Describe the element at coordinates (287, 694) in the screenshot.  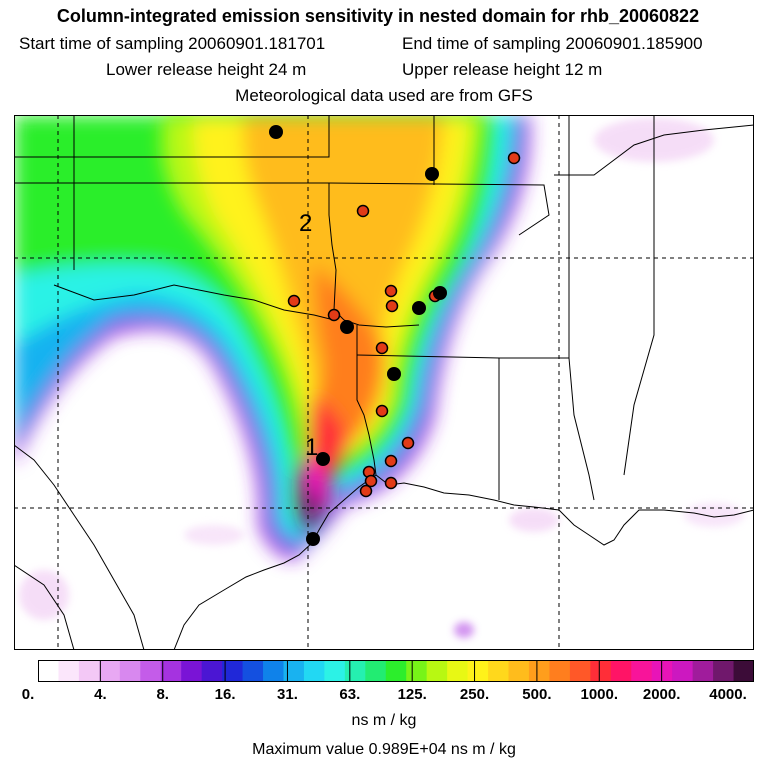
I see `colorbar-tick-label: 31.` at that location.